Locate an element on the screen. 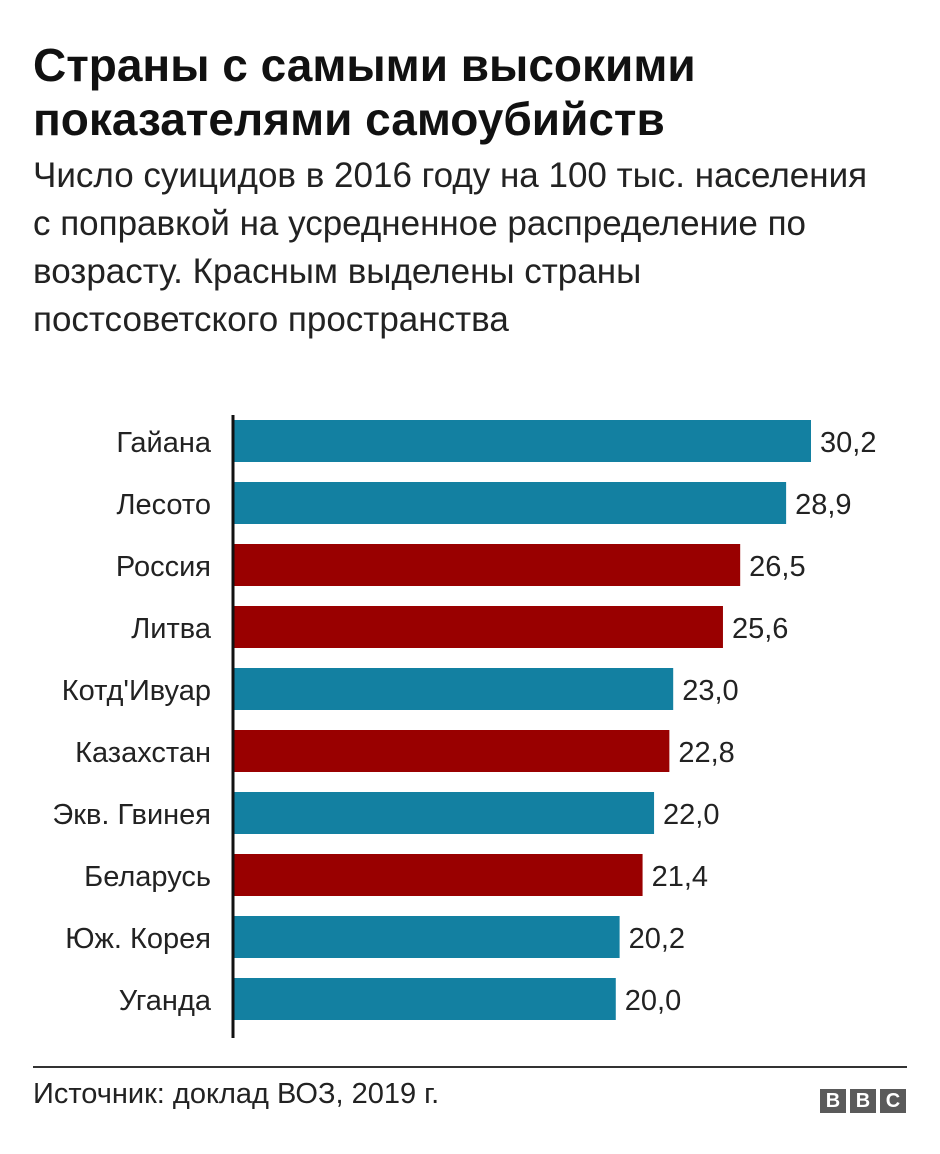 Image resolution: width=940 pixels, height=1154 pixels. footer-divider is located at coordinates (470, 1067).